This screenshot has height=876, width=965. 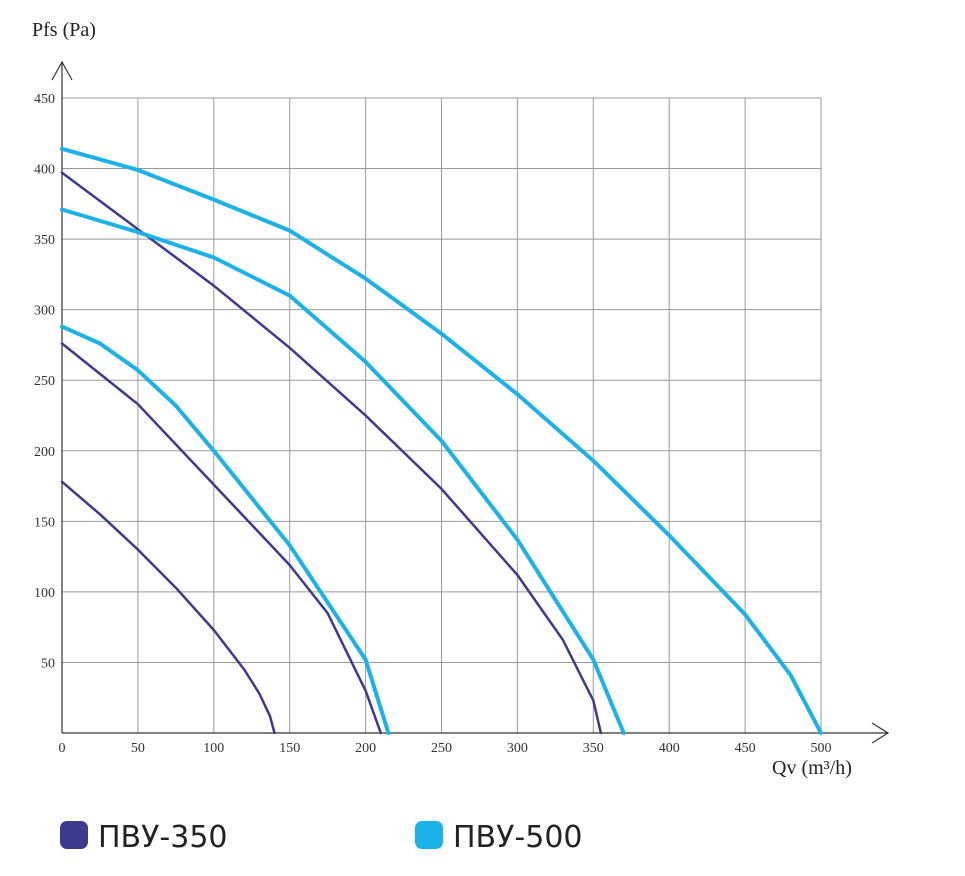 What do you see at coordinates (213, 748) in the screenshot?
I see `x-tick-label: 100` at bounding box center [213, 748].